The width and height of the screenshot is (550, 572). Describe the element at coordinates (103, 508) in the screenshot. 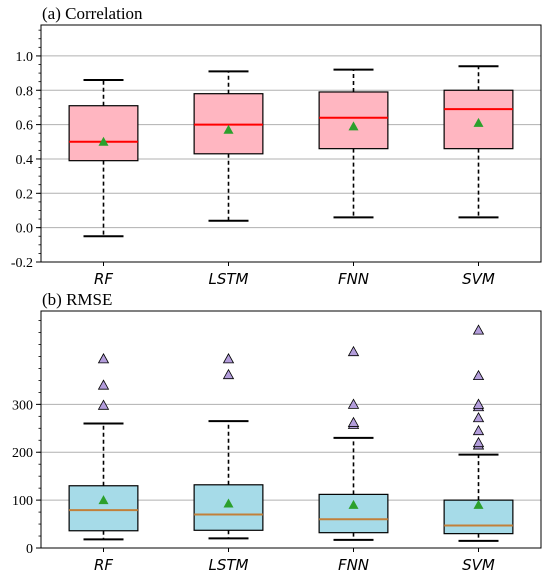

I see `rmse-rf-box` at that location.